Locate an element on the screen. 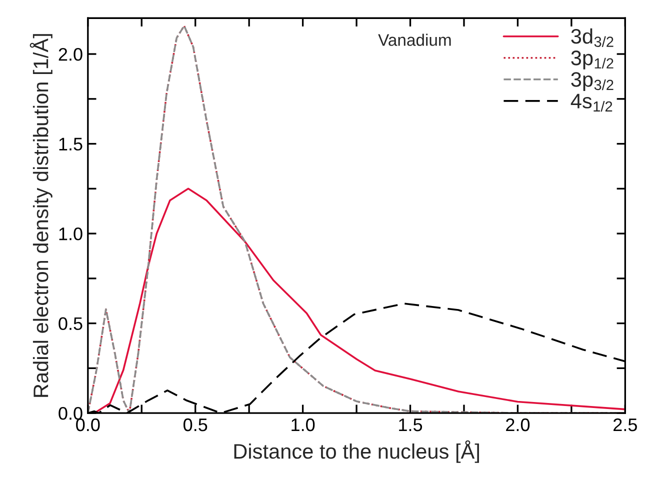 The width and height of the screenshot is (656, 477). x-axis-title: Distance to the nucleus [Å] is located at coordinates (356, 451).